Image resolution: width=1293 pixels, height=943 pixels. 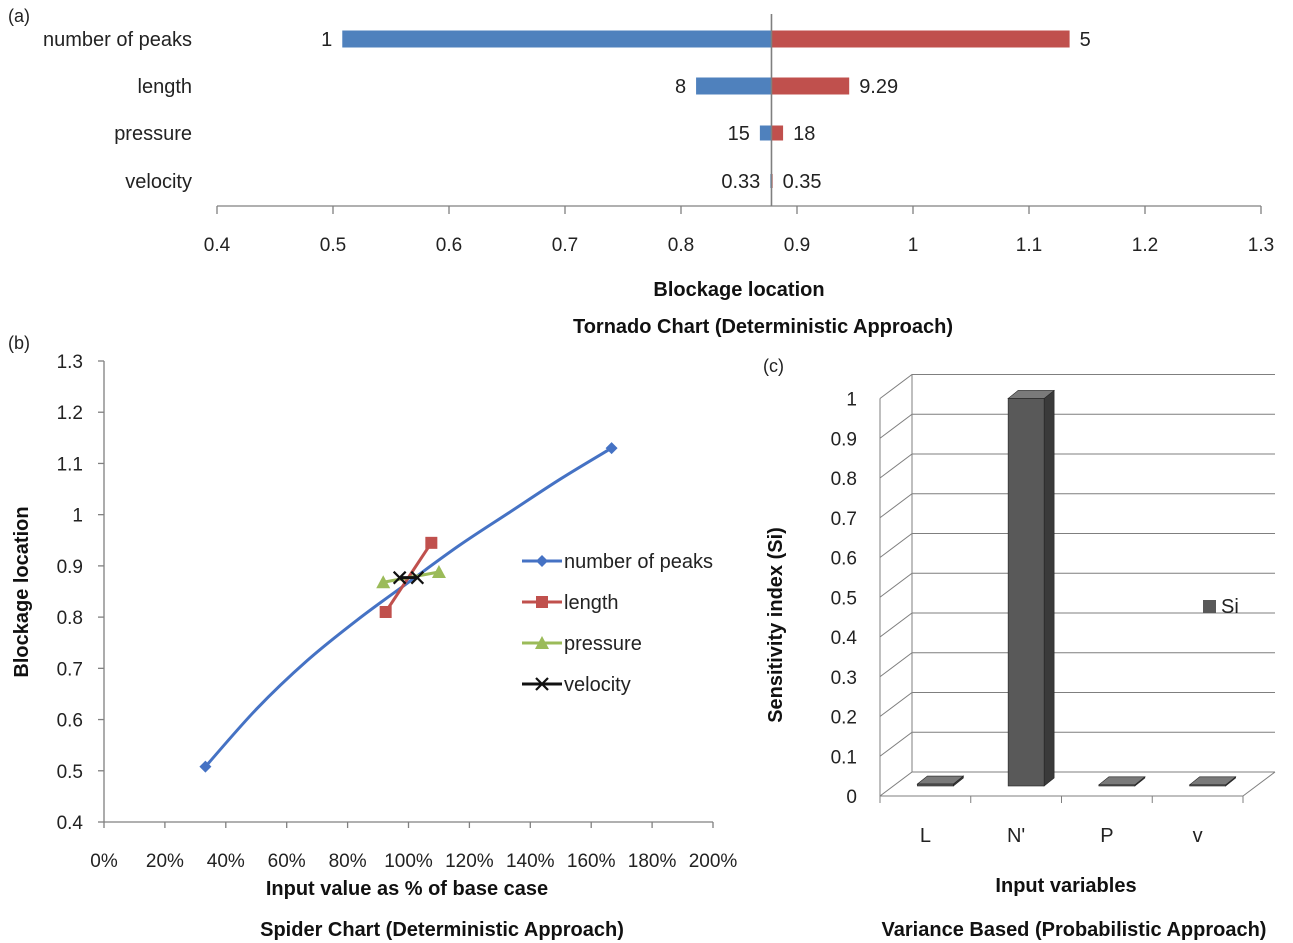 I want to click on variance-x-tick-label: P, so click(x=1106, y=836).